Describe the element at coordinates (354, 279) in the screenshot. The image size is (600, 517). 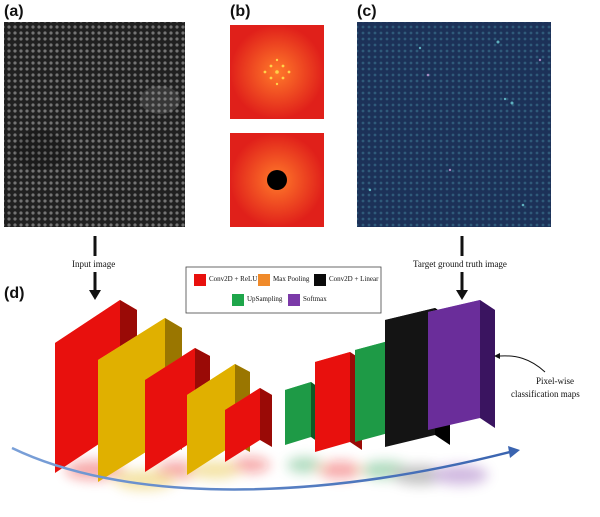
I see `legend-label-conv-linear: Conv2D + Linear` at that location.